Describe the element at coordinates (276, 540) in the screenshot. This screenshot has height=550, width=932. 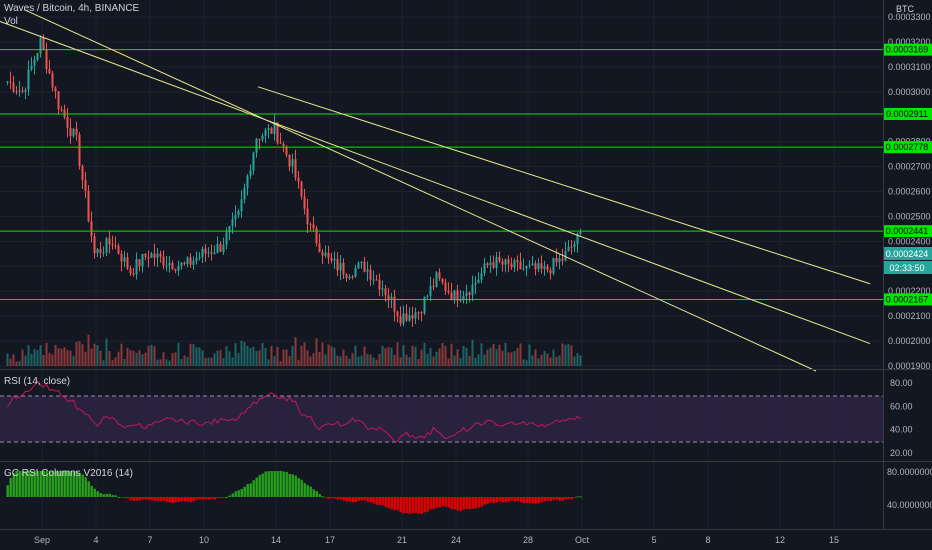
I see `time-tick-label: 14` at that location.